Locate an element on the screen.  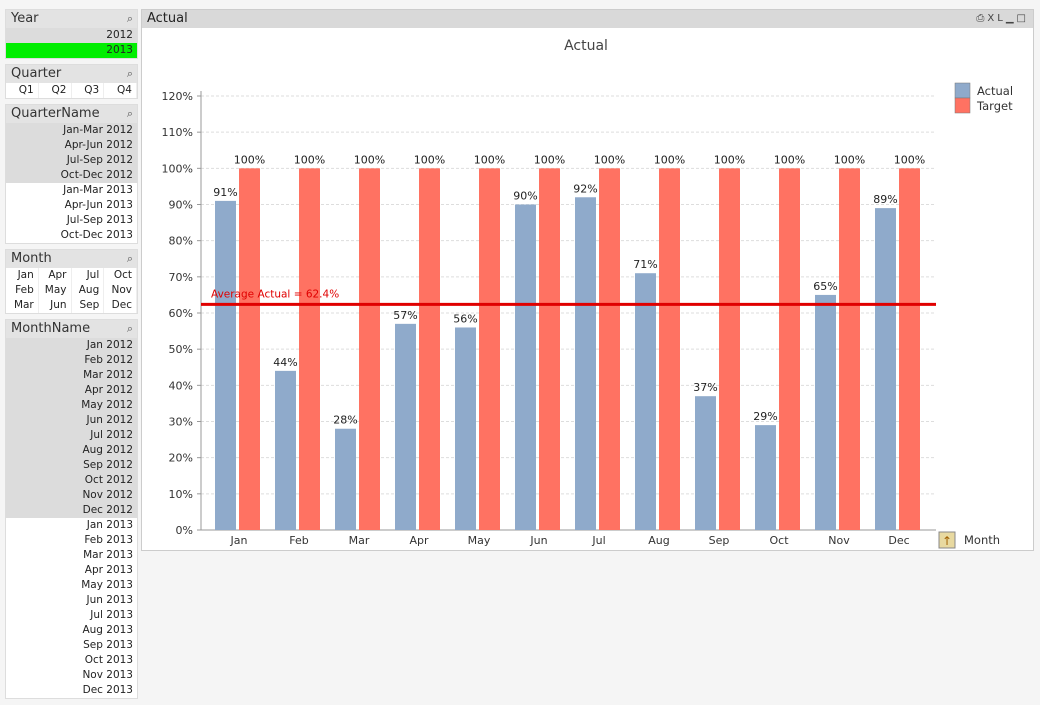
list-item: Feb is located at coordinates (22, 290).